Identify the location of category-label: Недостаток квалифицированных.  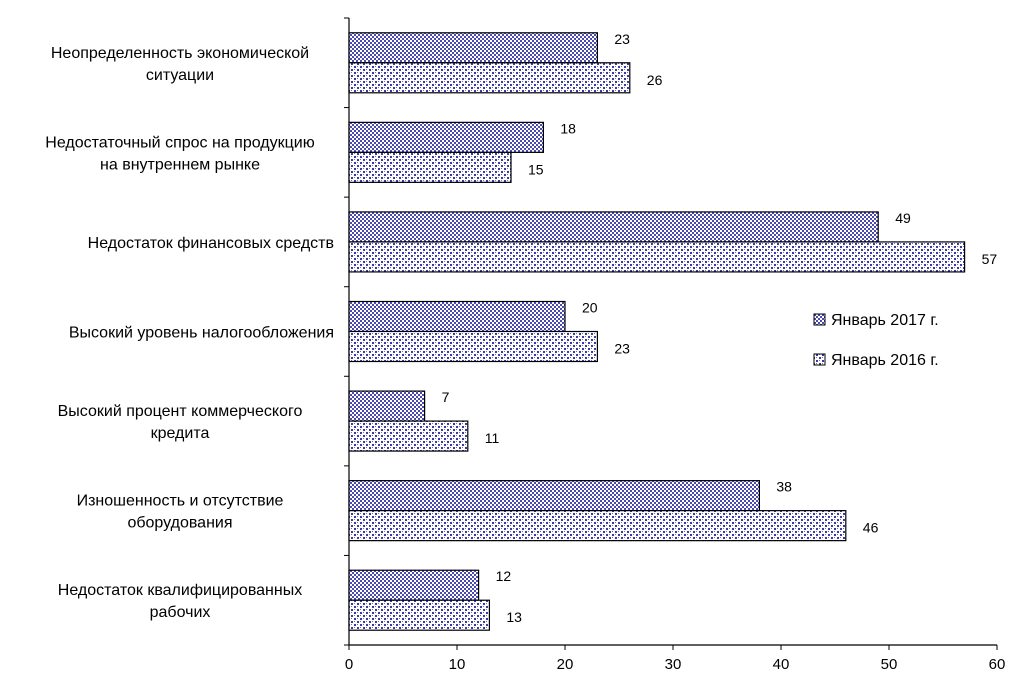
(180, 590).